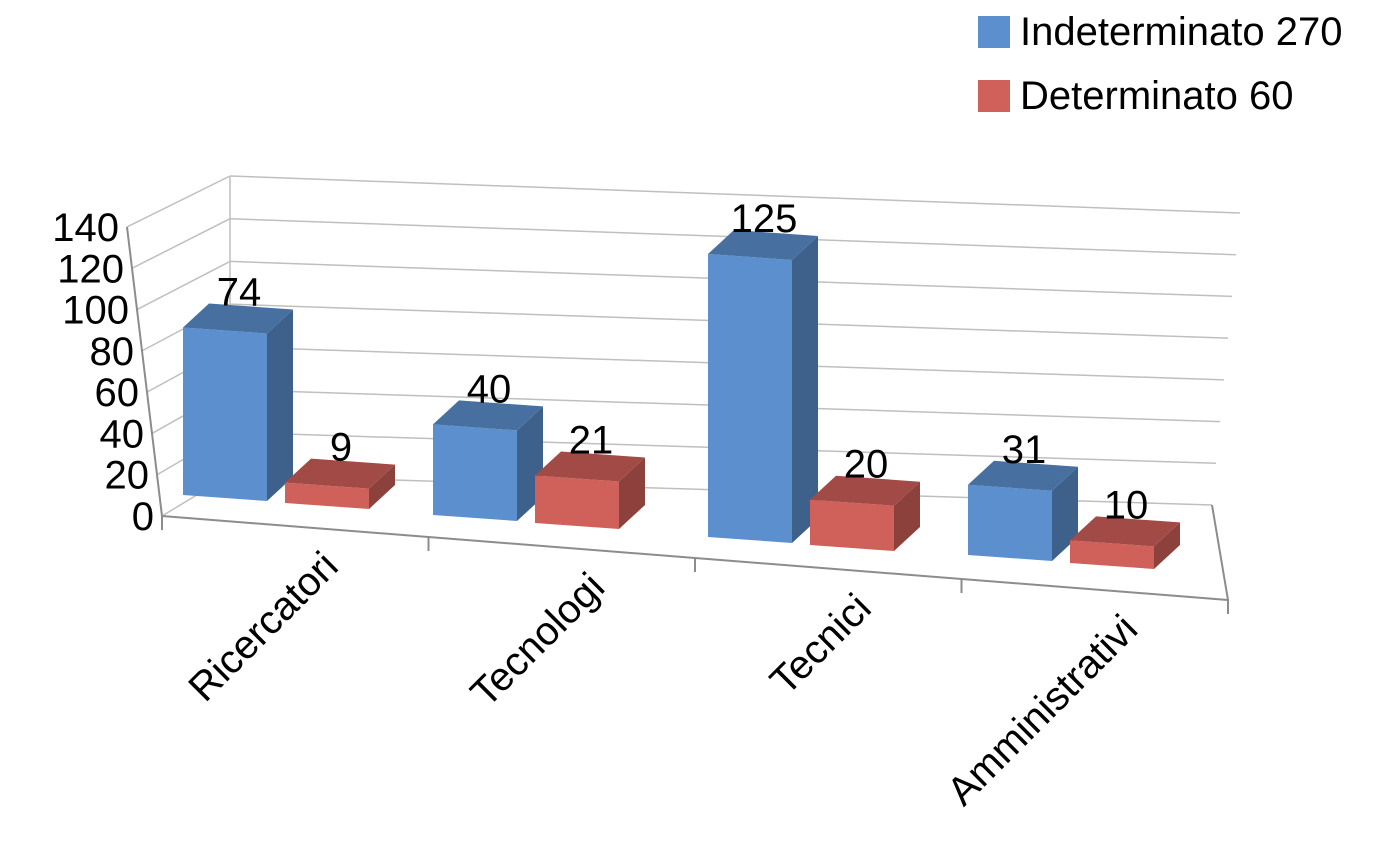 The height and width of the screenshot is (855, 1395). What do you see at coordinates (750, 398) in the screenshot?
I see `bar-s1-2-front` at bounding box center [750, 398].